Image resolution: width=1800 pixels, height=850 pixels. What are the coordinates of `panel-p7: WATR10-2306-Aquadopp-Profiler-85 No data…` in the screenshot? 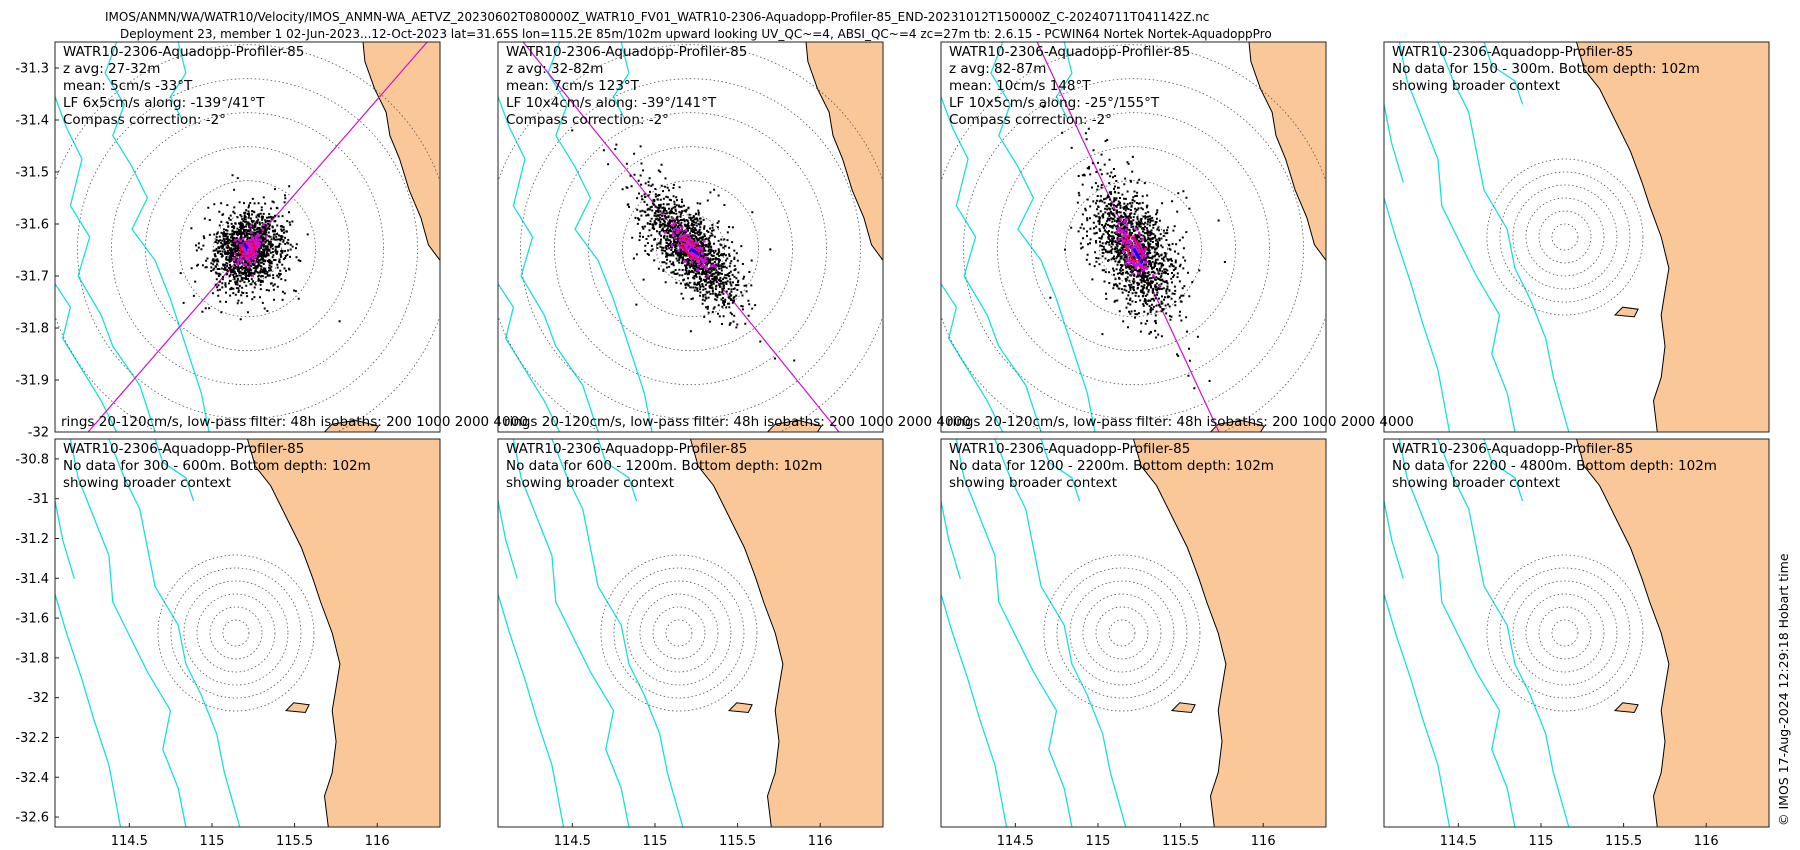 It's located at (1133, 633).